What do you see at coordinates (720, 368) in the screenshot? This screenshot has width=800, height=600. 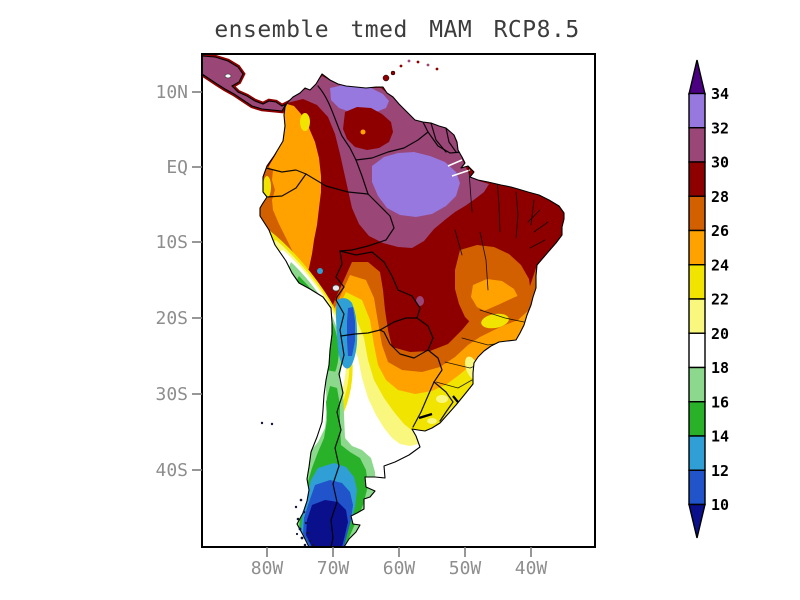 I see `colorbar-tick-label: 18` at bounding box center [720, 368].